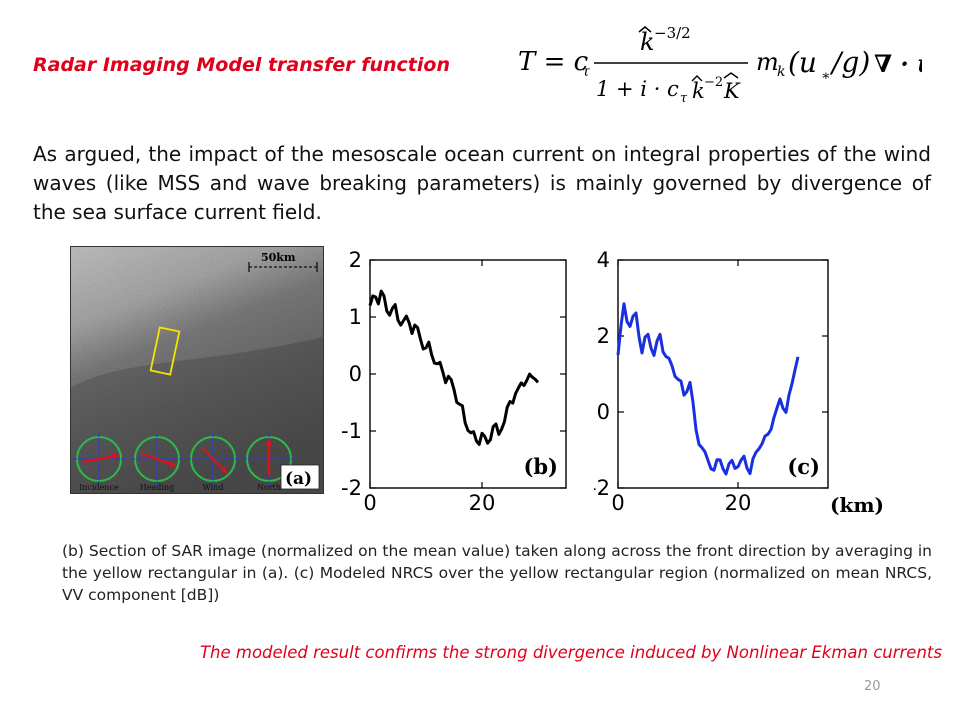  What do you see at coordinates (732, 91) in the screenshot?
I see `formula-den-K: K` at bounding box center [732, 91].